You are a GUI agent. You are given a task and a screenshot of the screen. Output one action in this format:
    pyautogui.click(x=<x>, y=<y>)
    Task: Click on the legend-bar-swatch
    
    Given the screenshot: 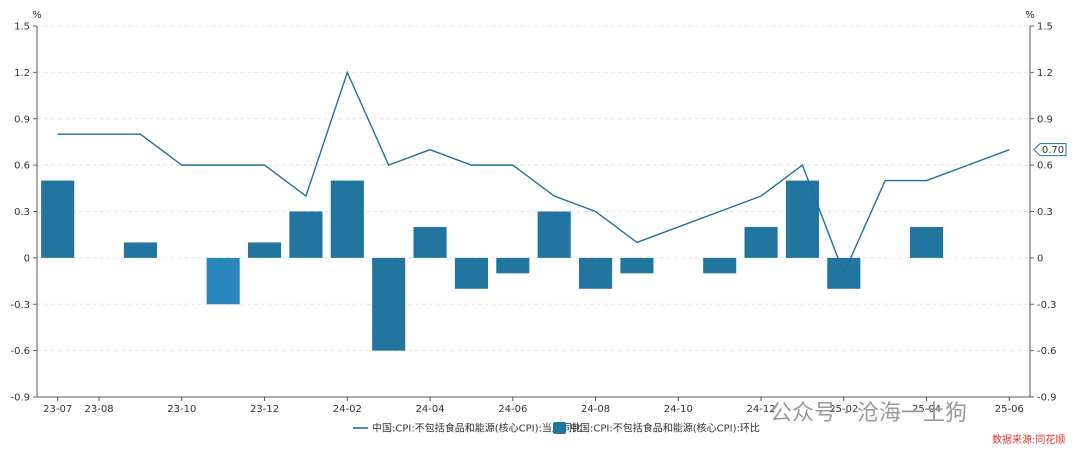 What is the action you would take?
    pyautogui.click(x=559, y=428)
    